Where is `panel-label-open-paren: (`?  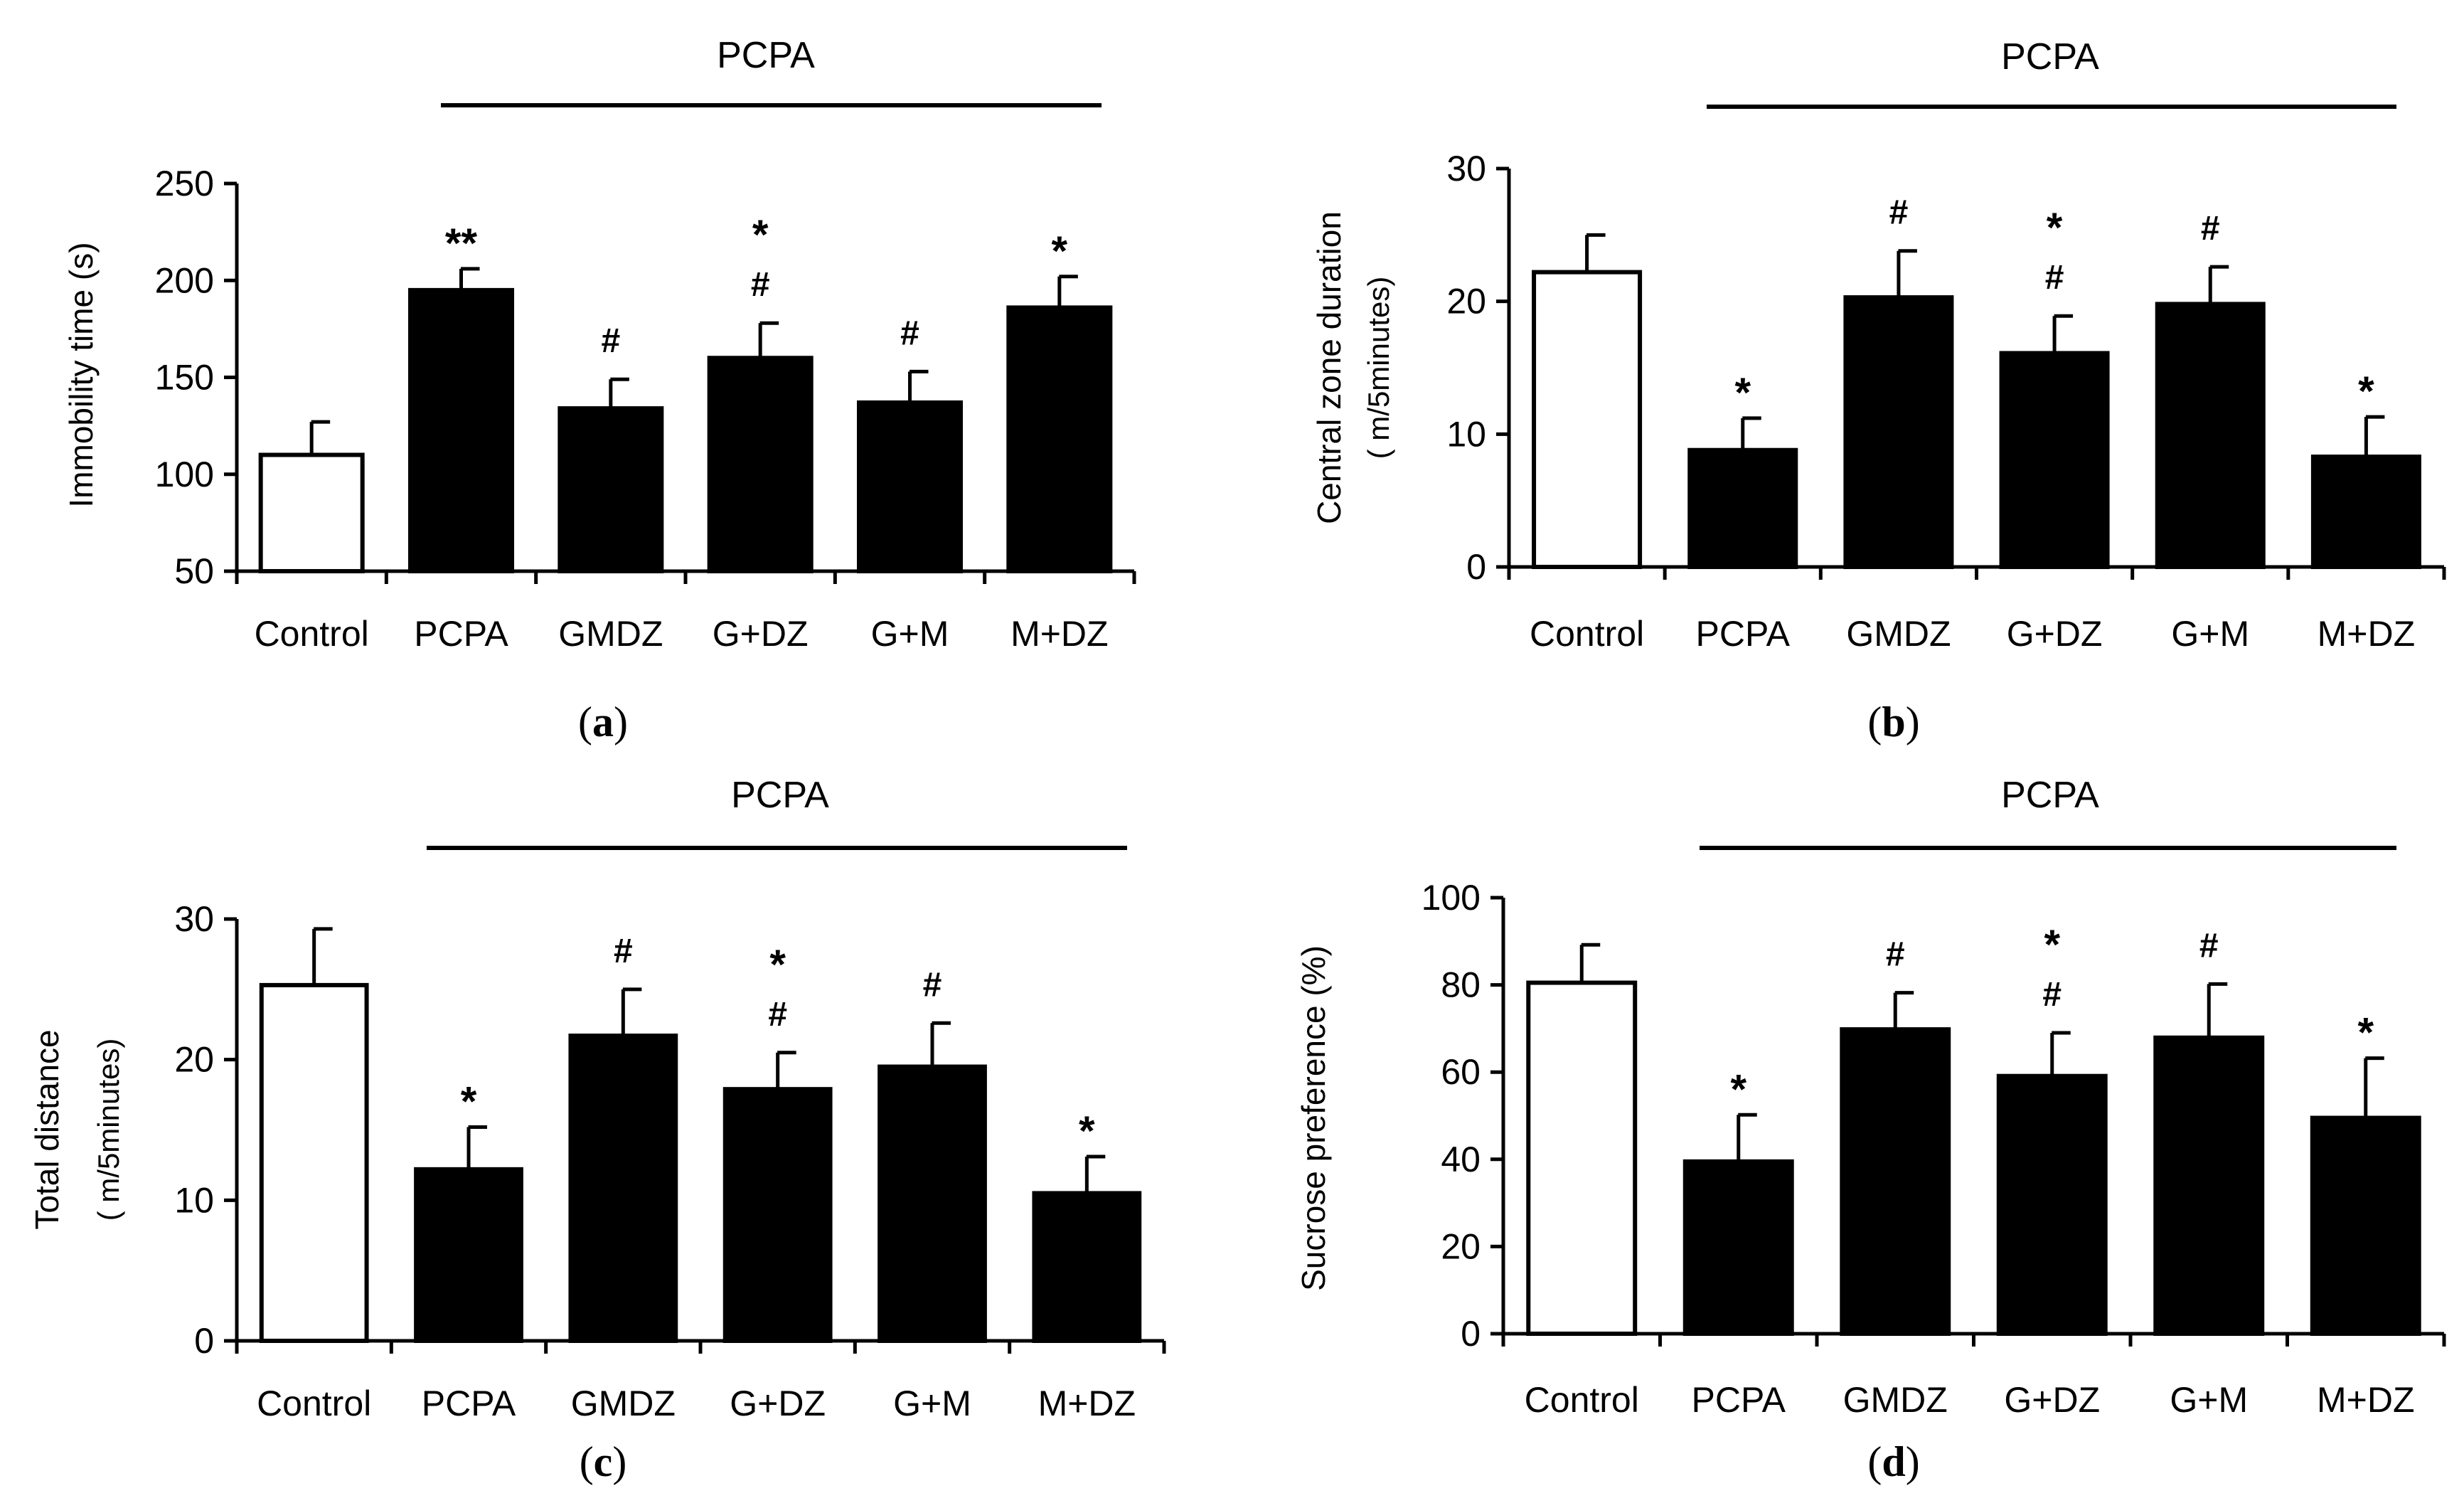 panel-label-open-paren: ( is located at coordinates (1874, 1461).